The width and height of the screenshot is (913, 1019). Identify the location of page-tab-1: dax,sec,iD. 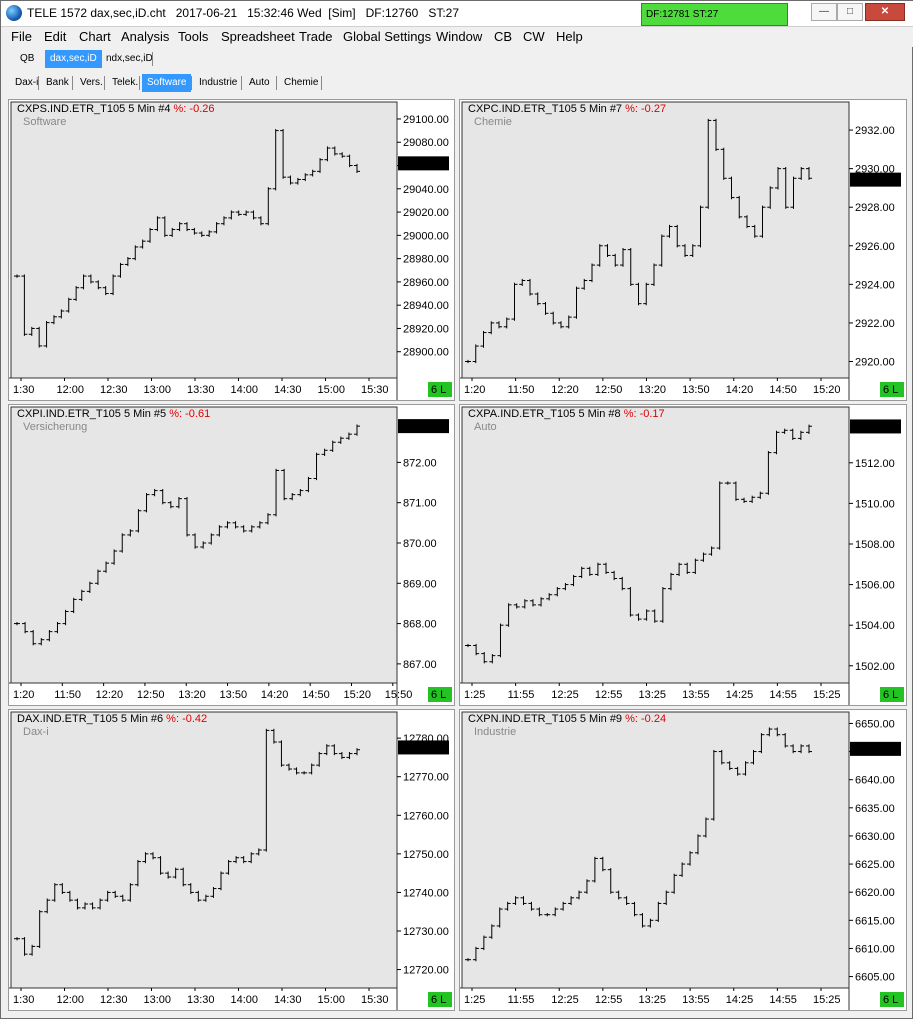
(73, 59).